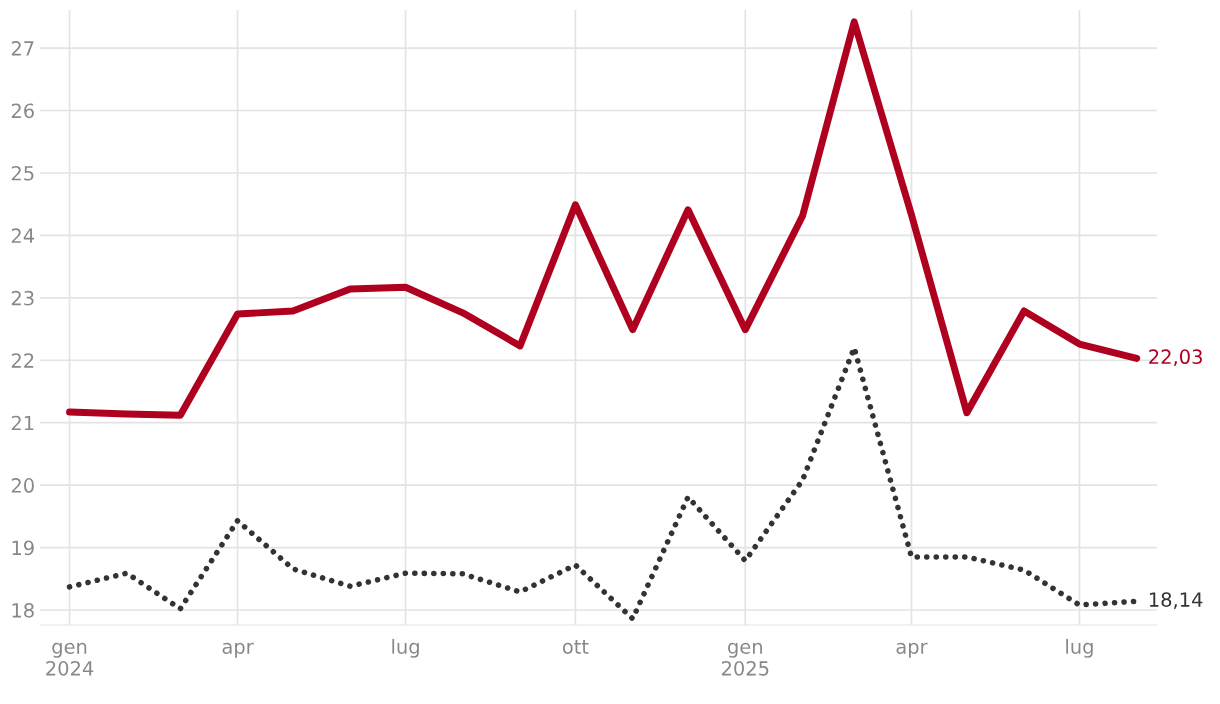 This screenshot has height=704, width=1220. Describe the element at coordinates (70, 659) in the screenshot. I see `x-tick-label: gen 2024` at that location.